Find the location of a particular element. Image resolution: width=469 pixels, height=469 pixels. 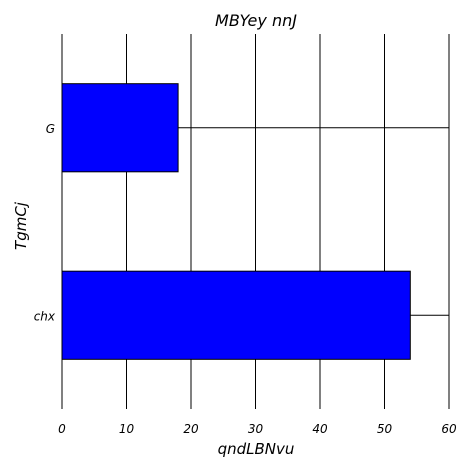

x-tick-label: 0 is located at coordinates (62, 429).